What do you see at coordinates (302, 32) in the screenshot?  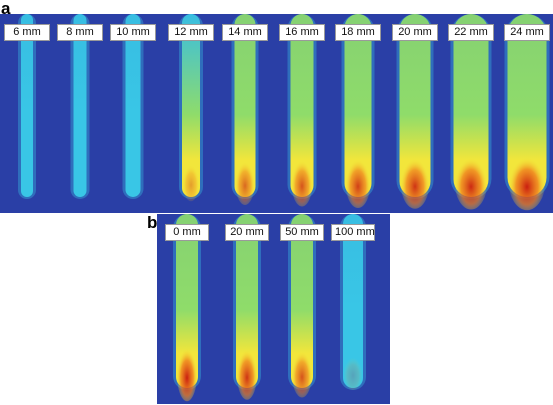 I see `distance-label: 16 mm` at bounding box center [302, 32].